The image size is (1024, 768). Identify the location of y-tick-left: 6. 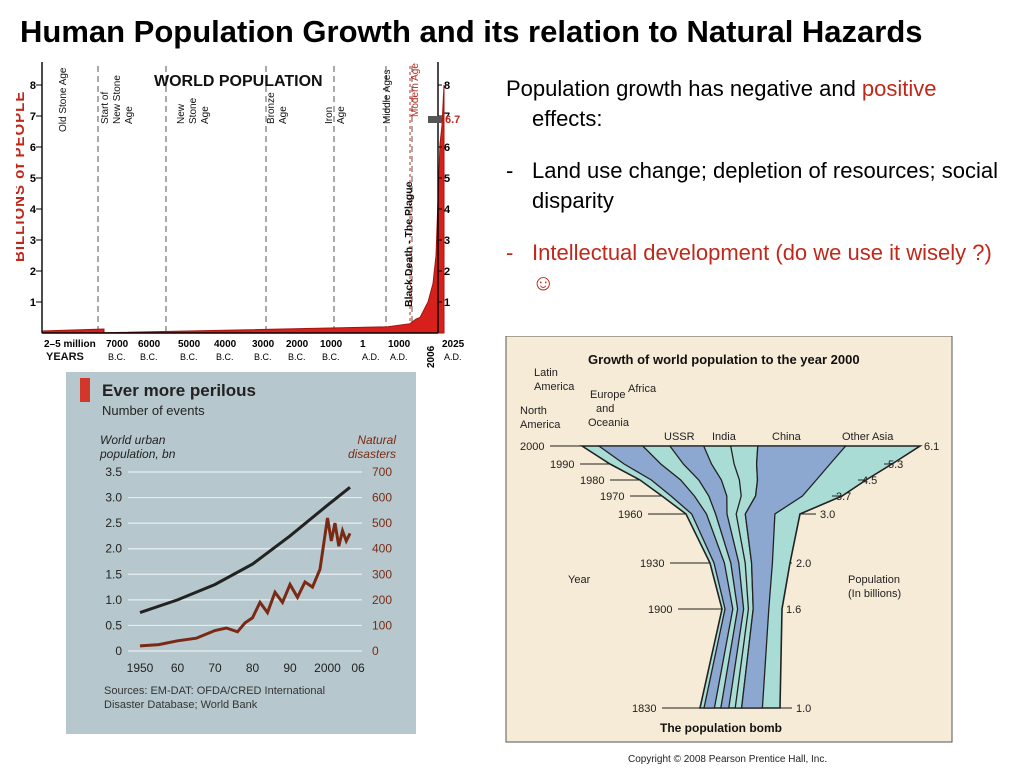
(33, 148).